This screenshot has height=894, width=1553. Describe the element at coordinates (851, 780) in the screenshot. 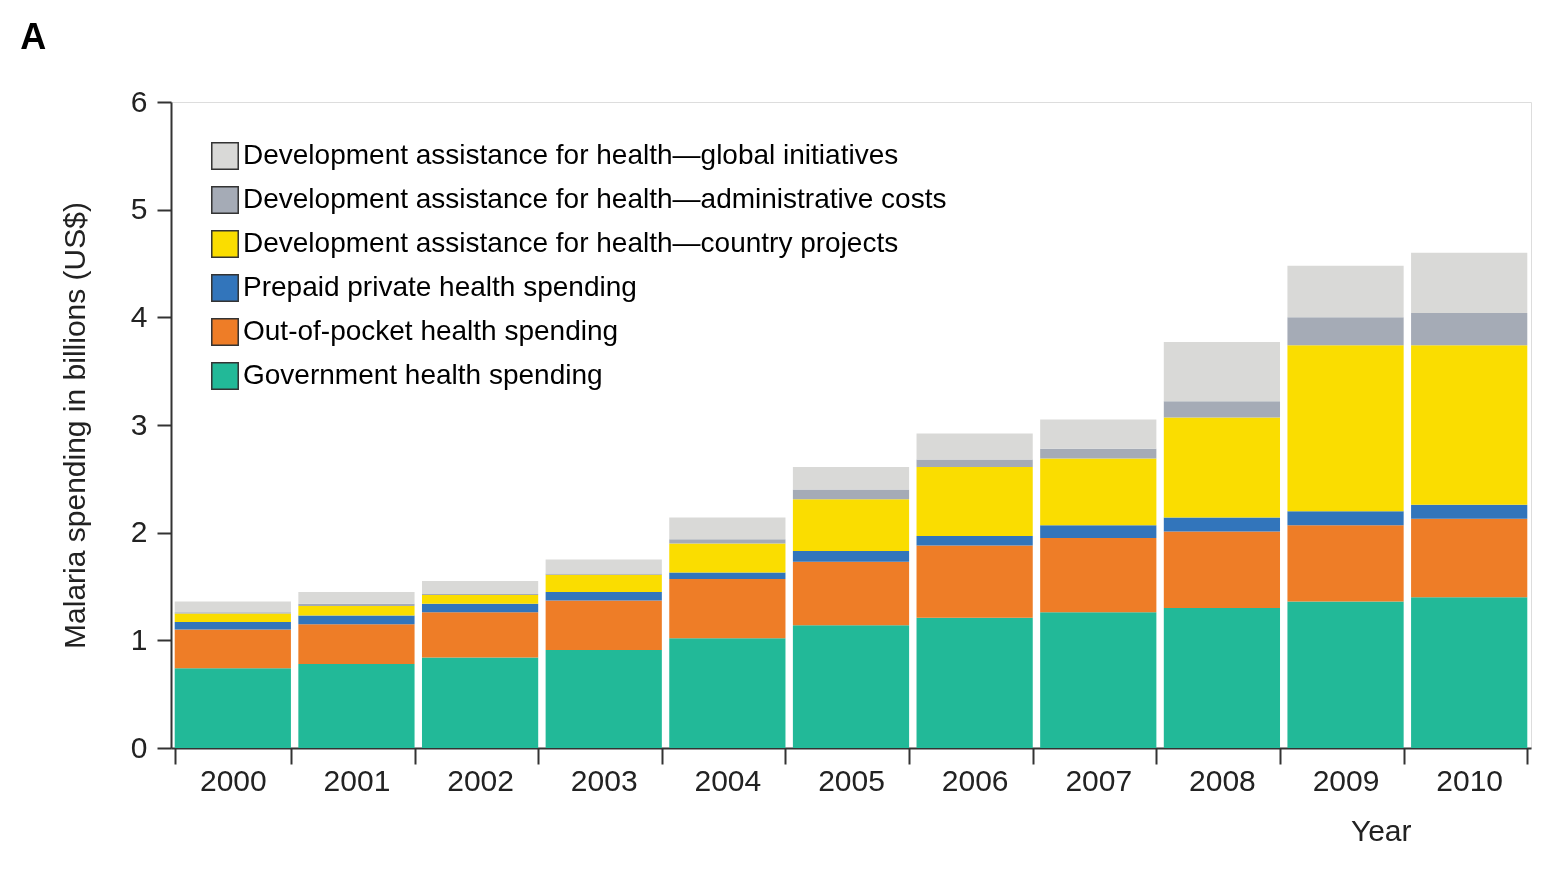

I see `x-tick-label: 2005` at that location.